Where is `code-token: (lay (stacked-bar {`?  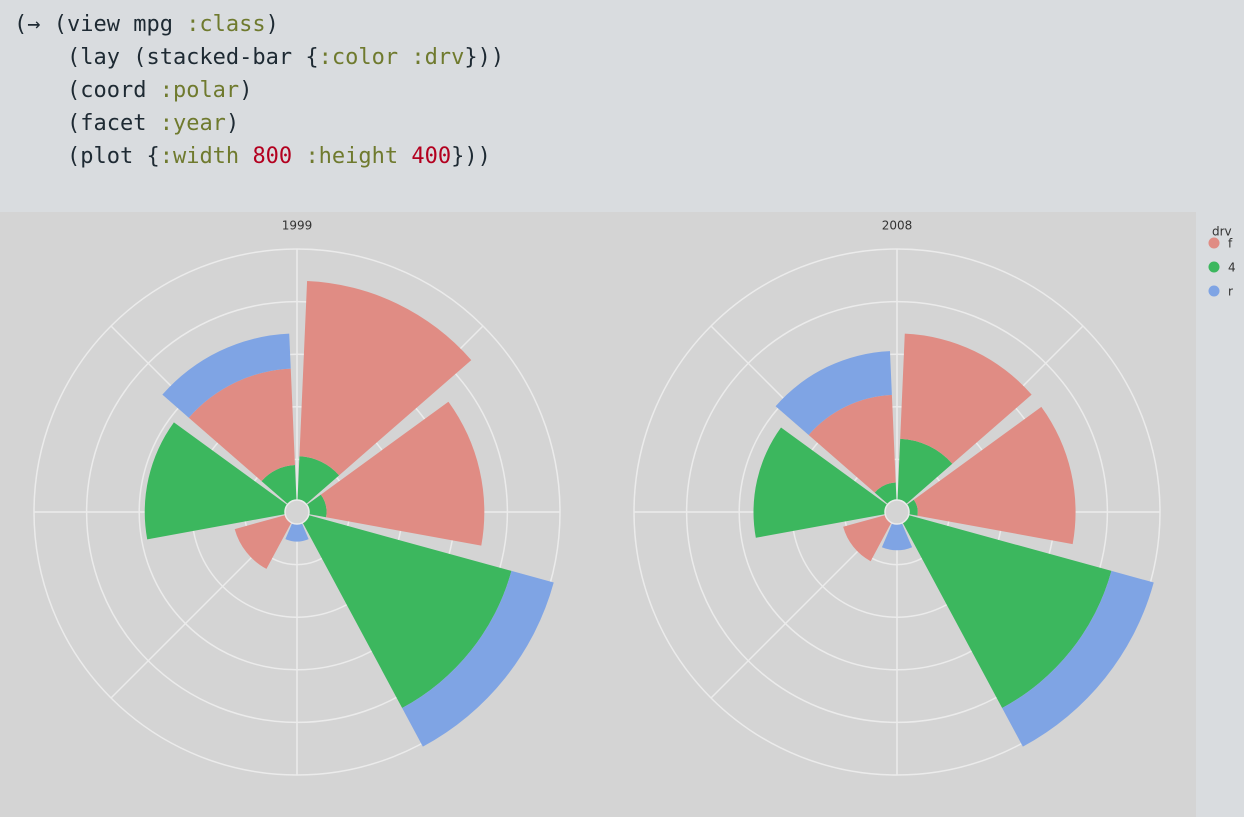
code-token: (lay (stacked-bar { is located at coordinates (166, 57).